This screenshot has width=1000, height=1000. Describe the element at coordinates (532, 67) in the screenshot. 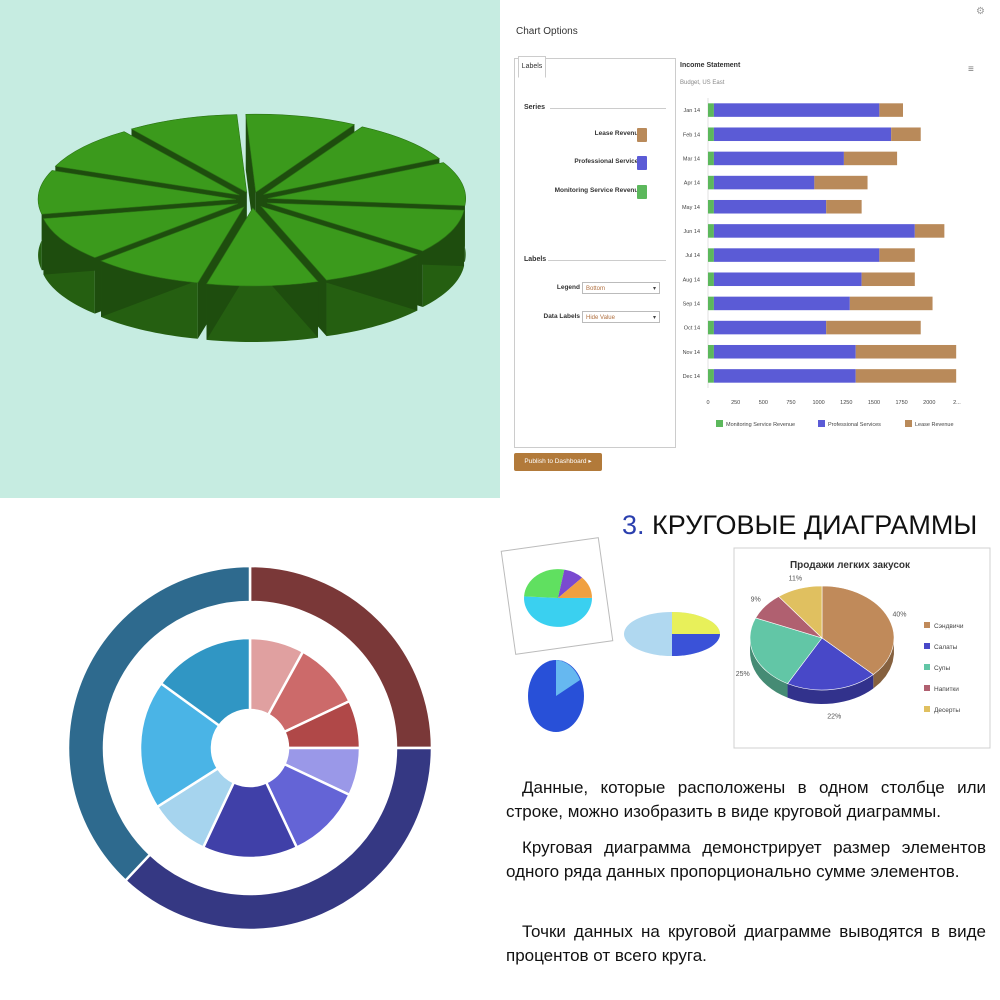

I see `tab-labels: Labels` at that location.